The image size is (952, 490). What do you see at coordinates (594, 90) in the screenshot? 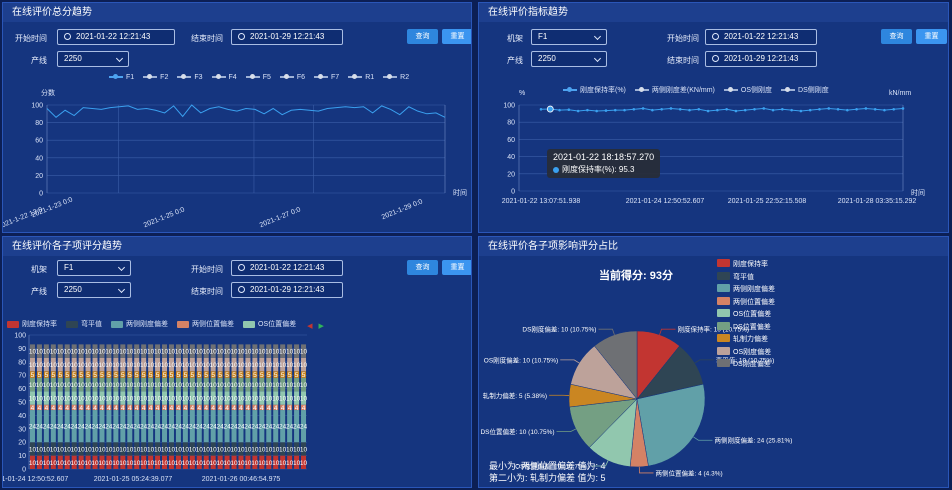
I see `legend-item: 刚度保持率(%)` at bounding box center [594, 90].